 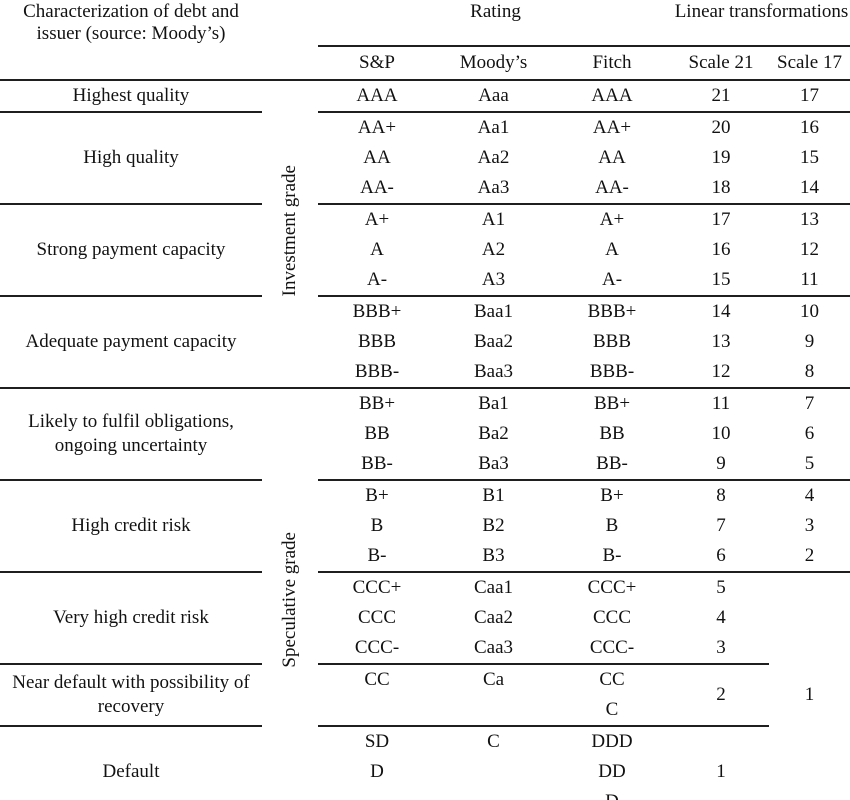 I want to click on speculative-grade-cell: Speculative grade, so click(x=290, y=594).